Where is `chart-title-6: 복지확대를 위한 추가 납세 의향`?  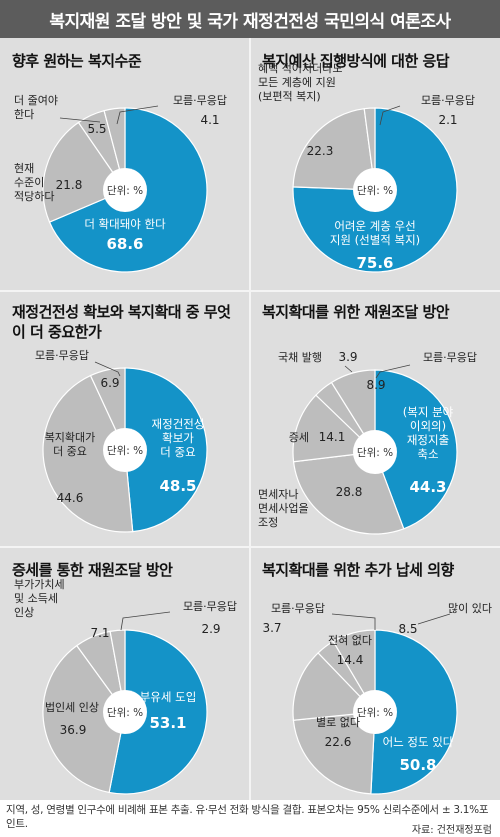
chart-title-6: 복지확대를 위한 추가 납세 의향 is located at coordinates (358, 570).